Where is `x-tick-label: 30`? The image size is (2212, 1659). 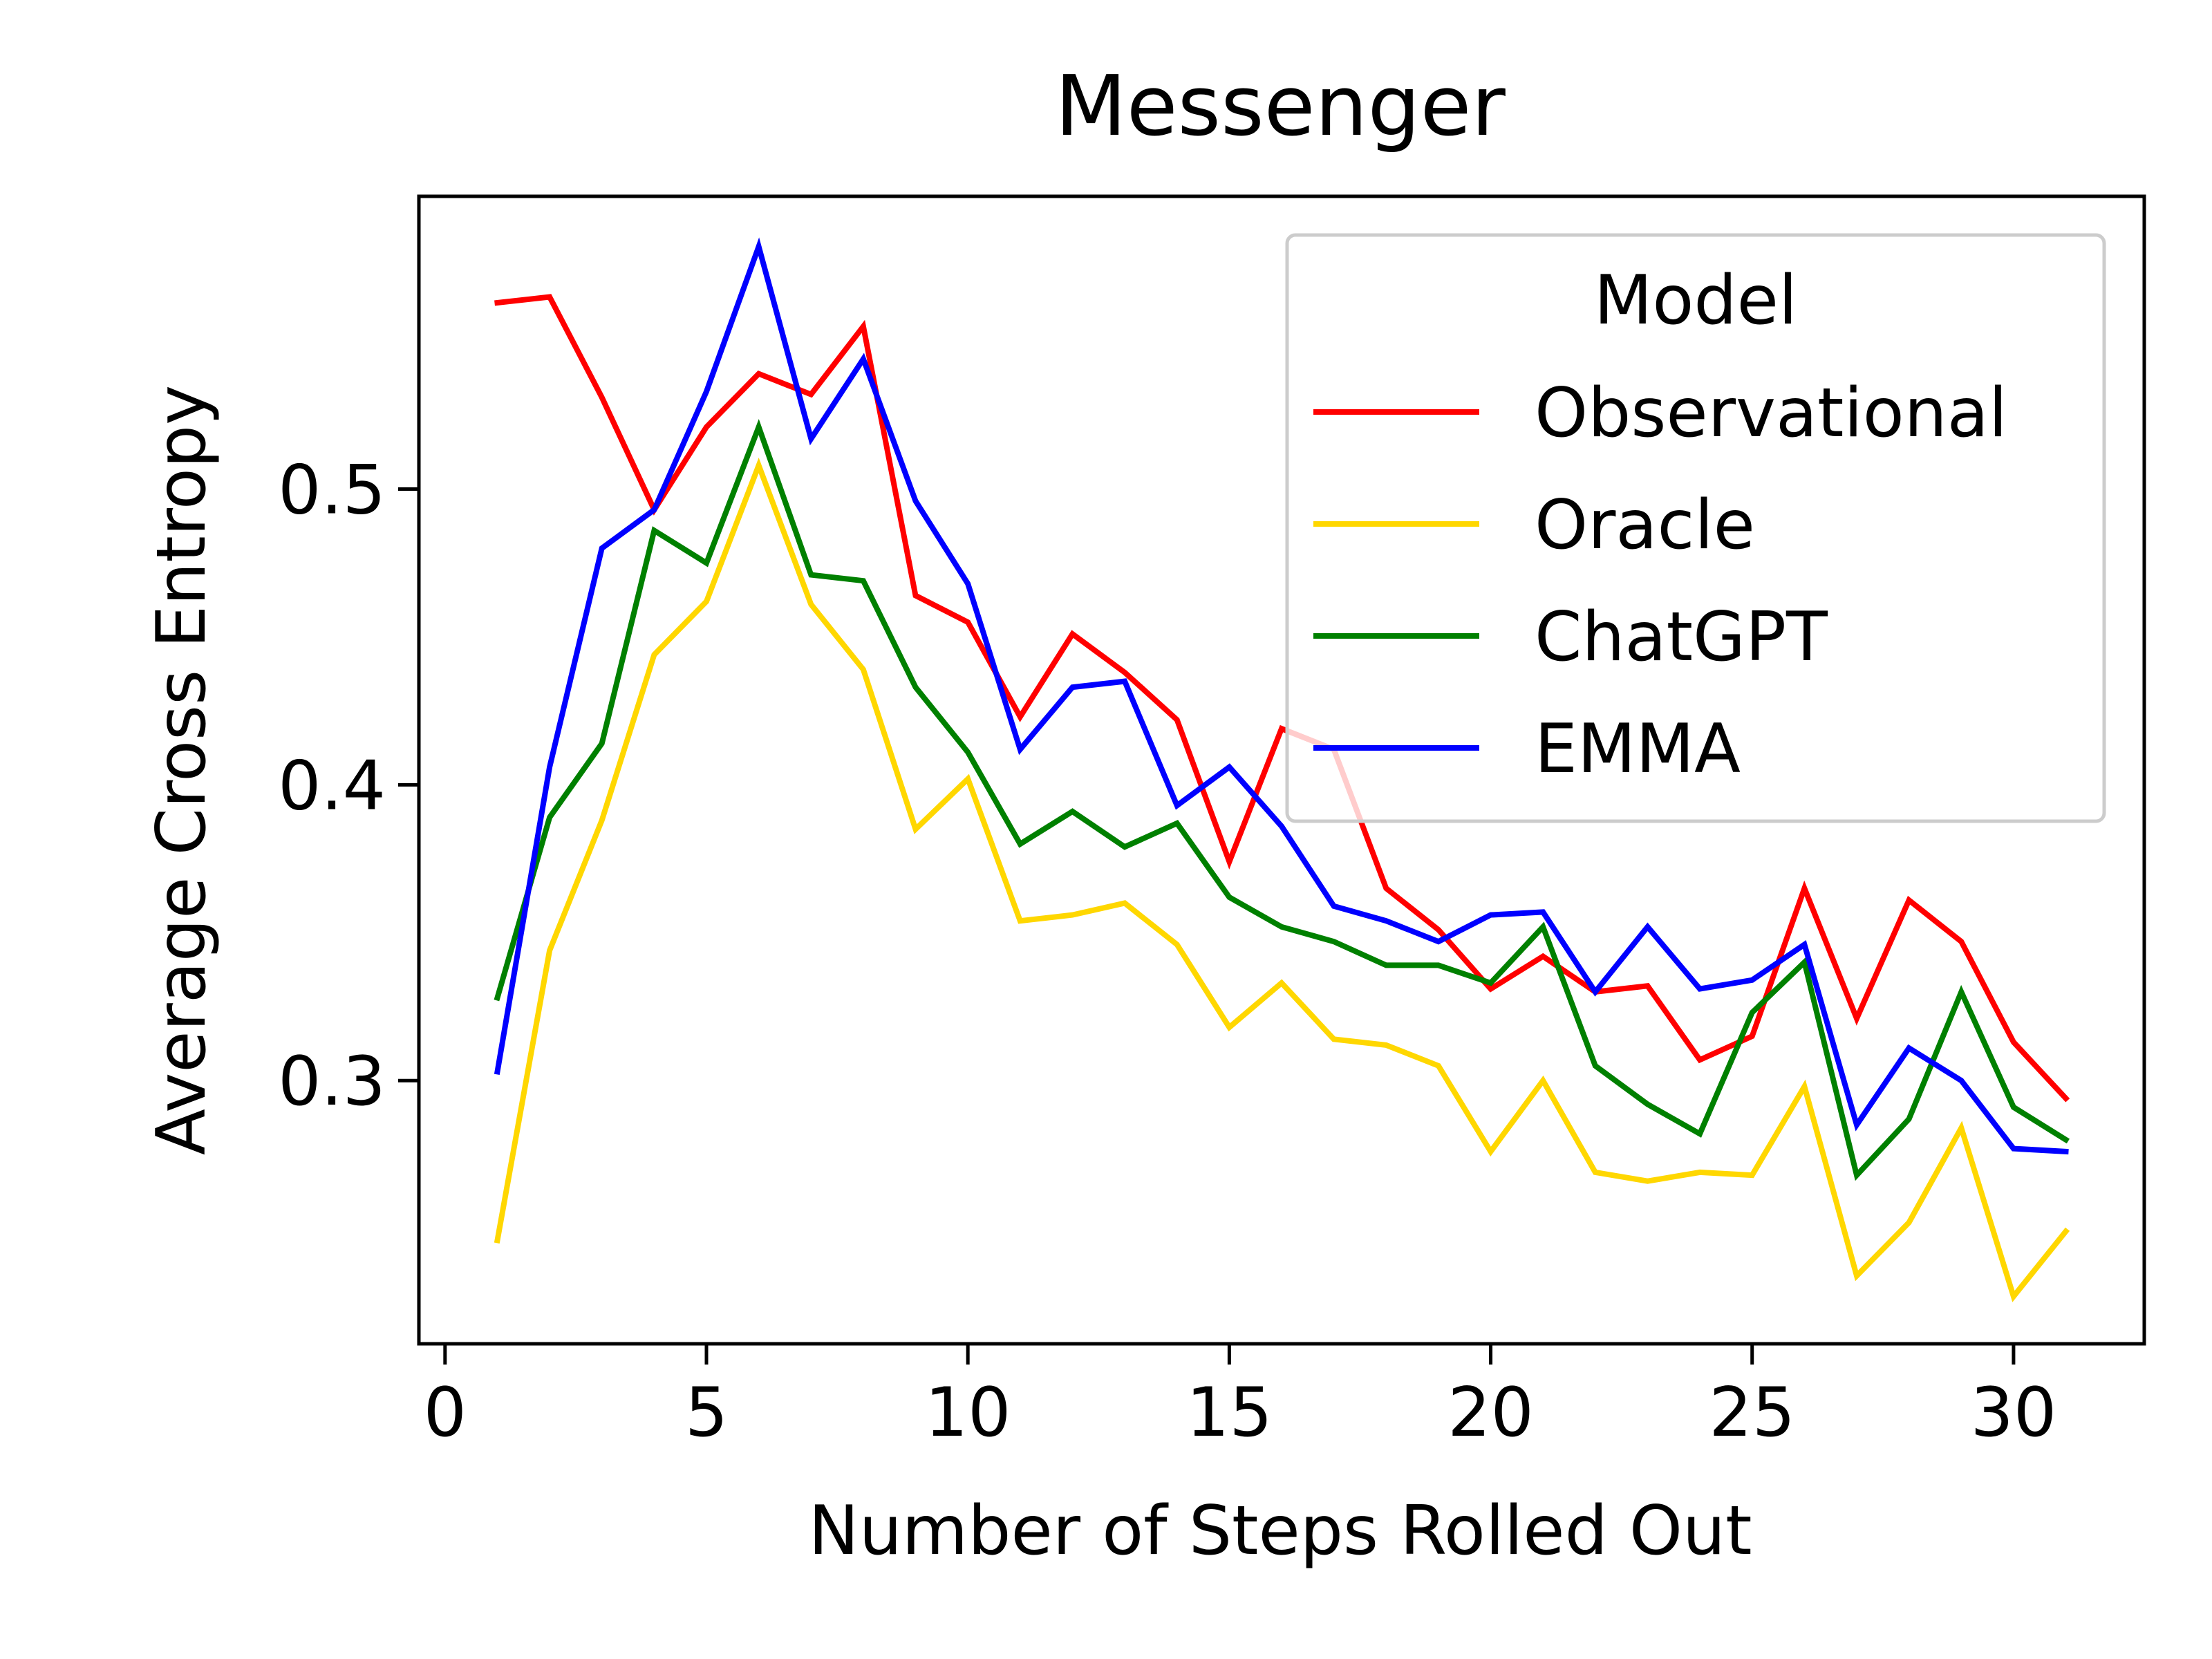 x-tick-label: 30 is located at coordinates (2014, 1413).